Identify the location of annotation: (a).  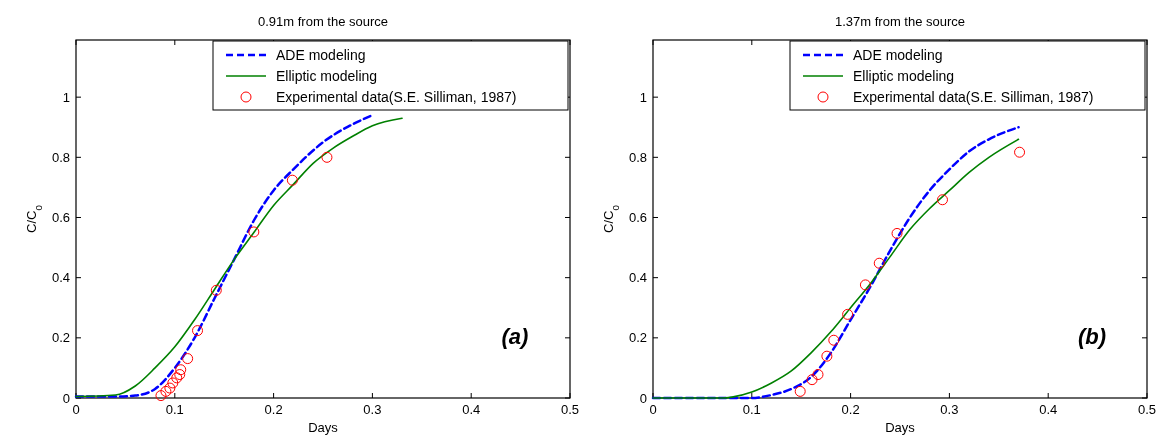
(515, 336).